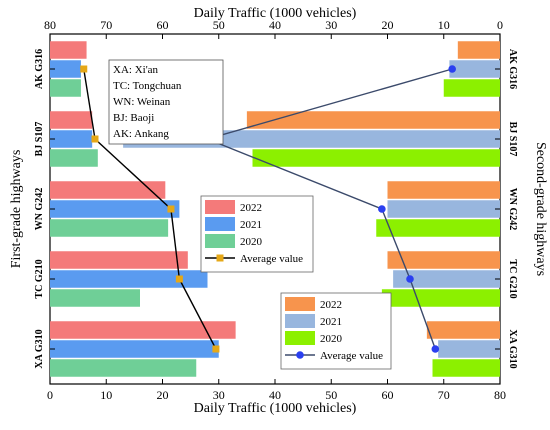  Describe the element at coordinates (219, 25) in the screenshot. I see `top-tick-label: 50` at that location.